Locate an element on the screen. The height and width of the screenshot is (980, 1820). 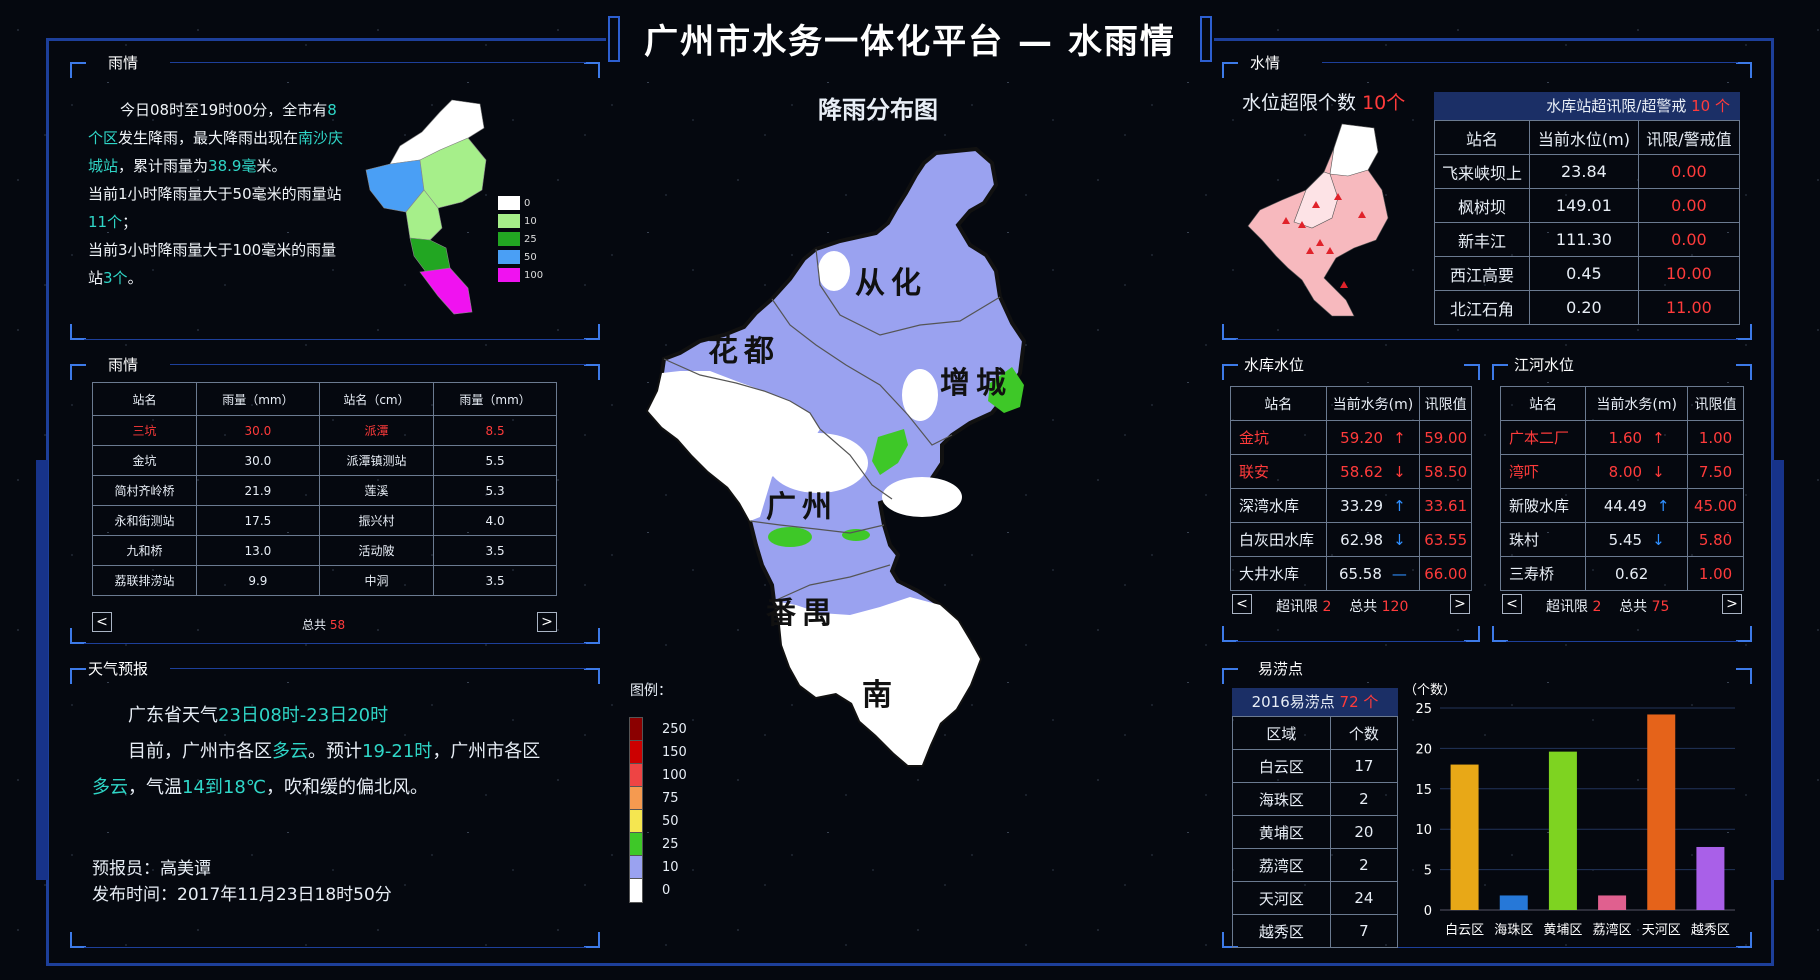
column-header: 讯限值 is located at coordinates (1445, 403).